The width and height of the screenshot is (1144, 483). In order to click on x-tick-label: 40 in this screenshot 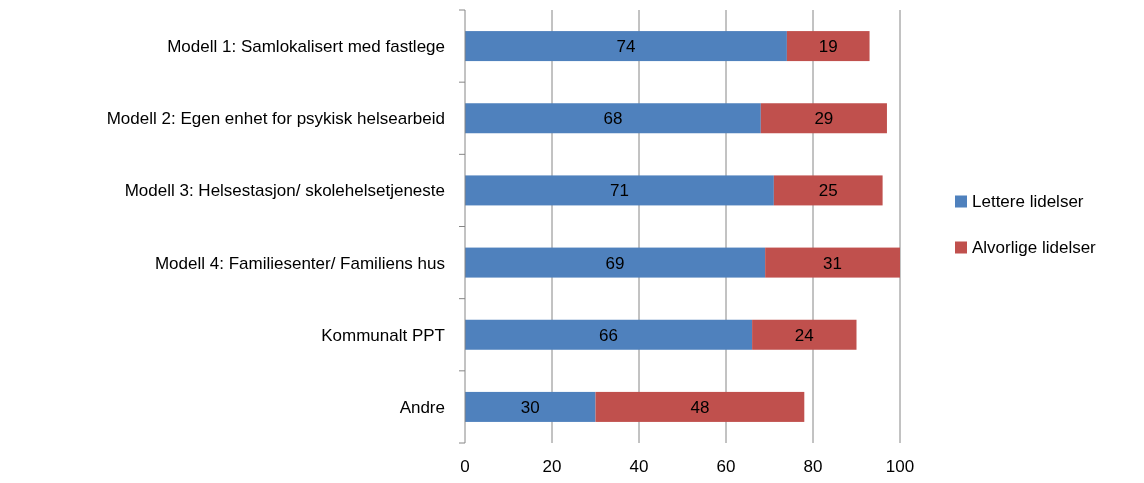, I will do `click(639, 466)`.